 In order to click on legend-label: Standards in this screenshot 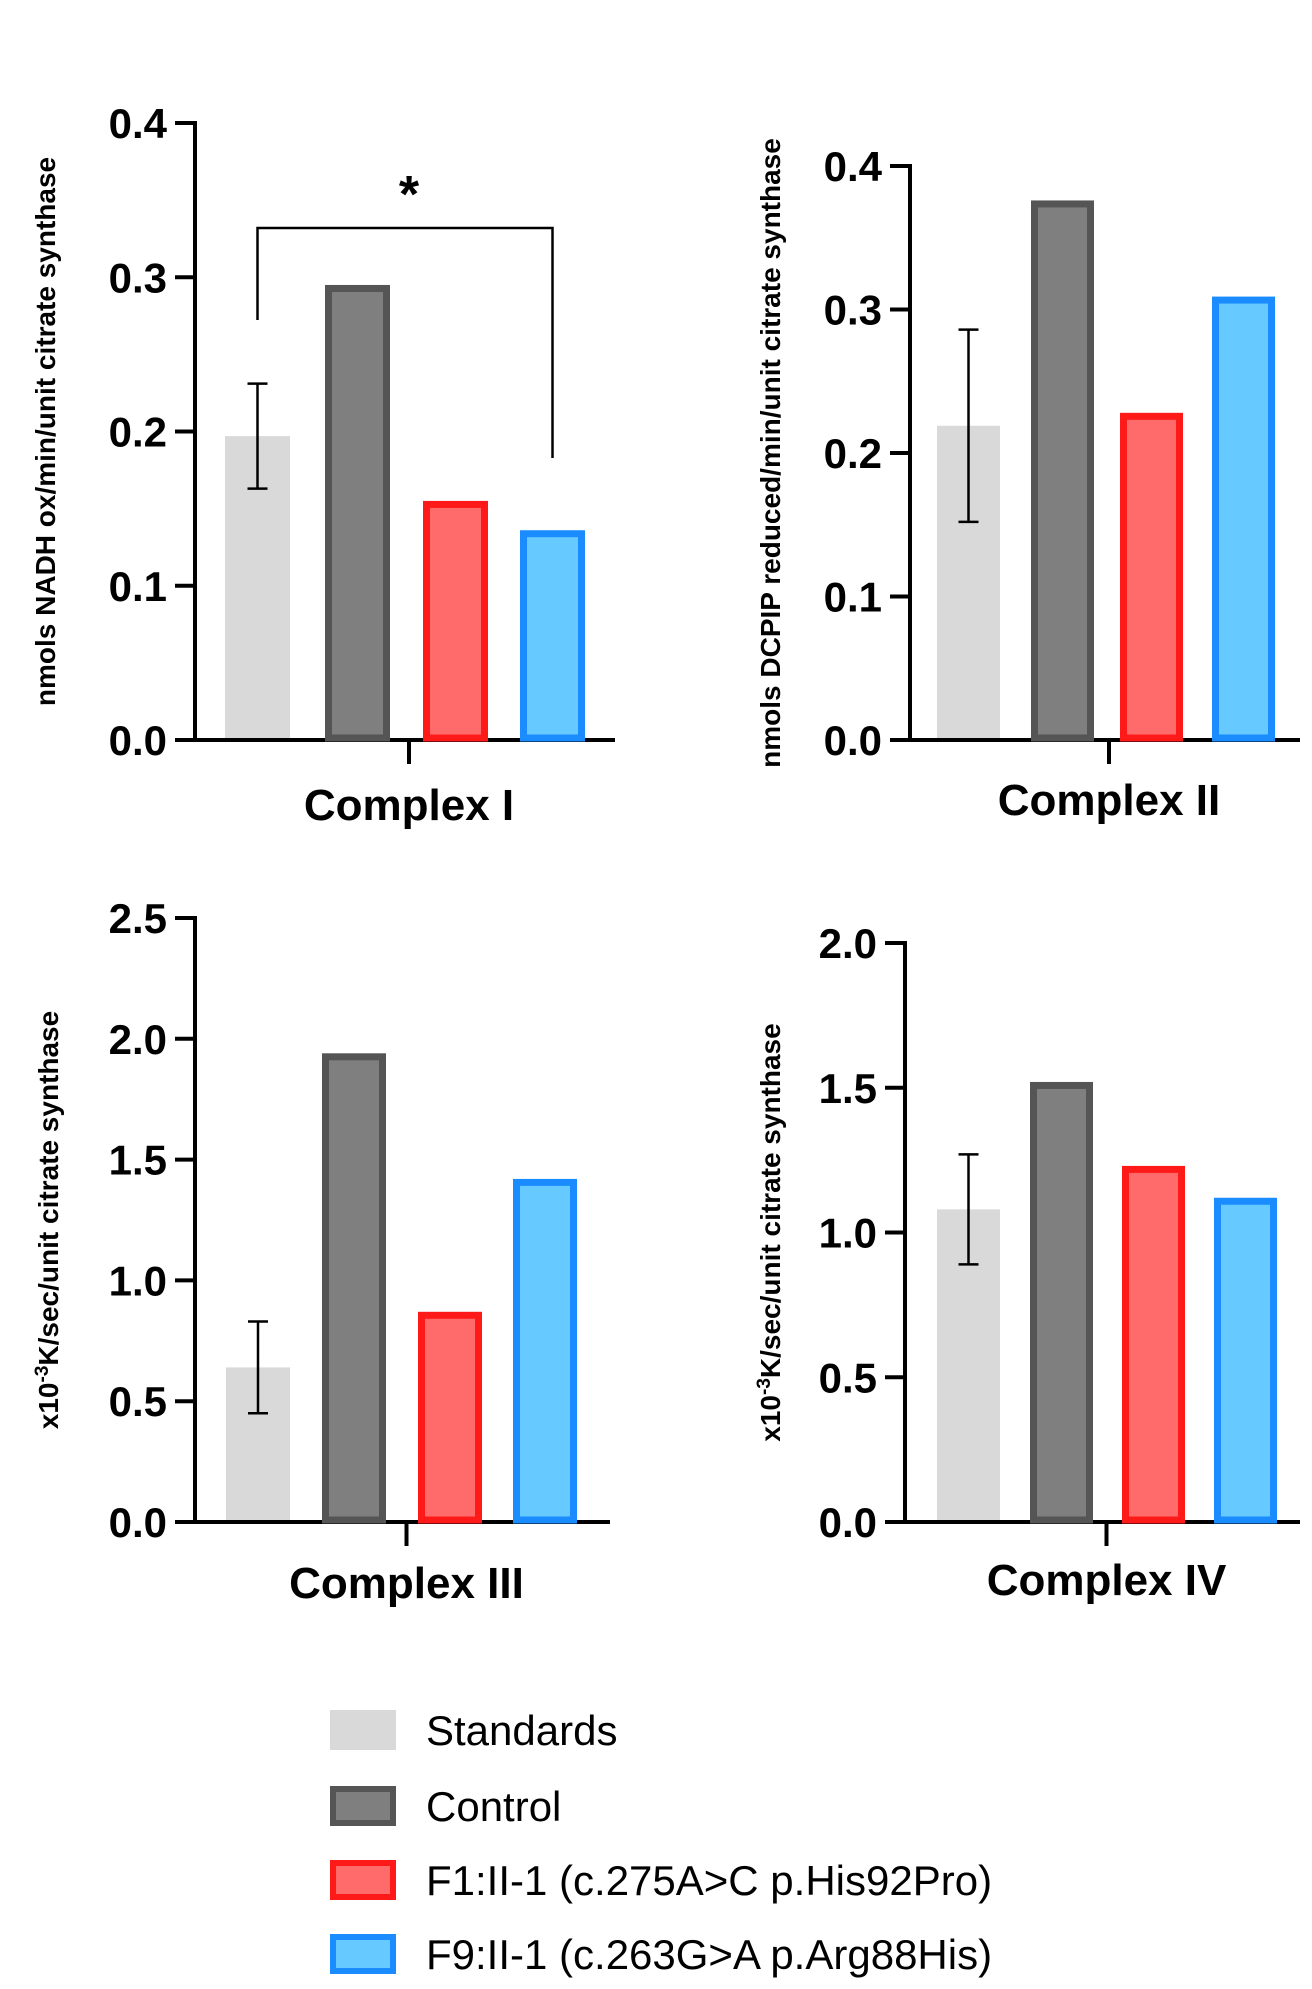, I will do `click(521, 1730)`.